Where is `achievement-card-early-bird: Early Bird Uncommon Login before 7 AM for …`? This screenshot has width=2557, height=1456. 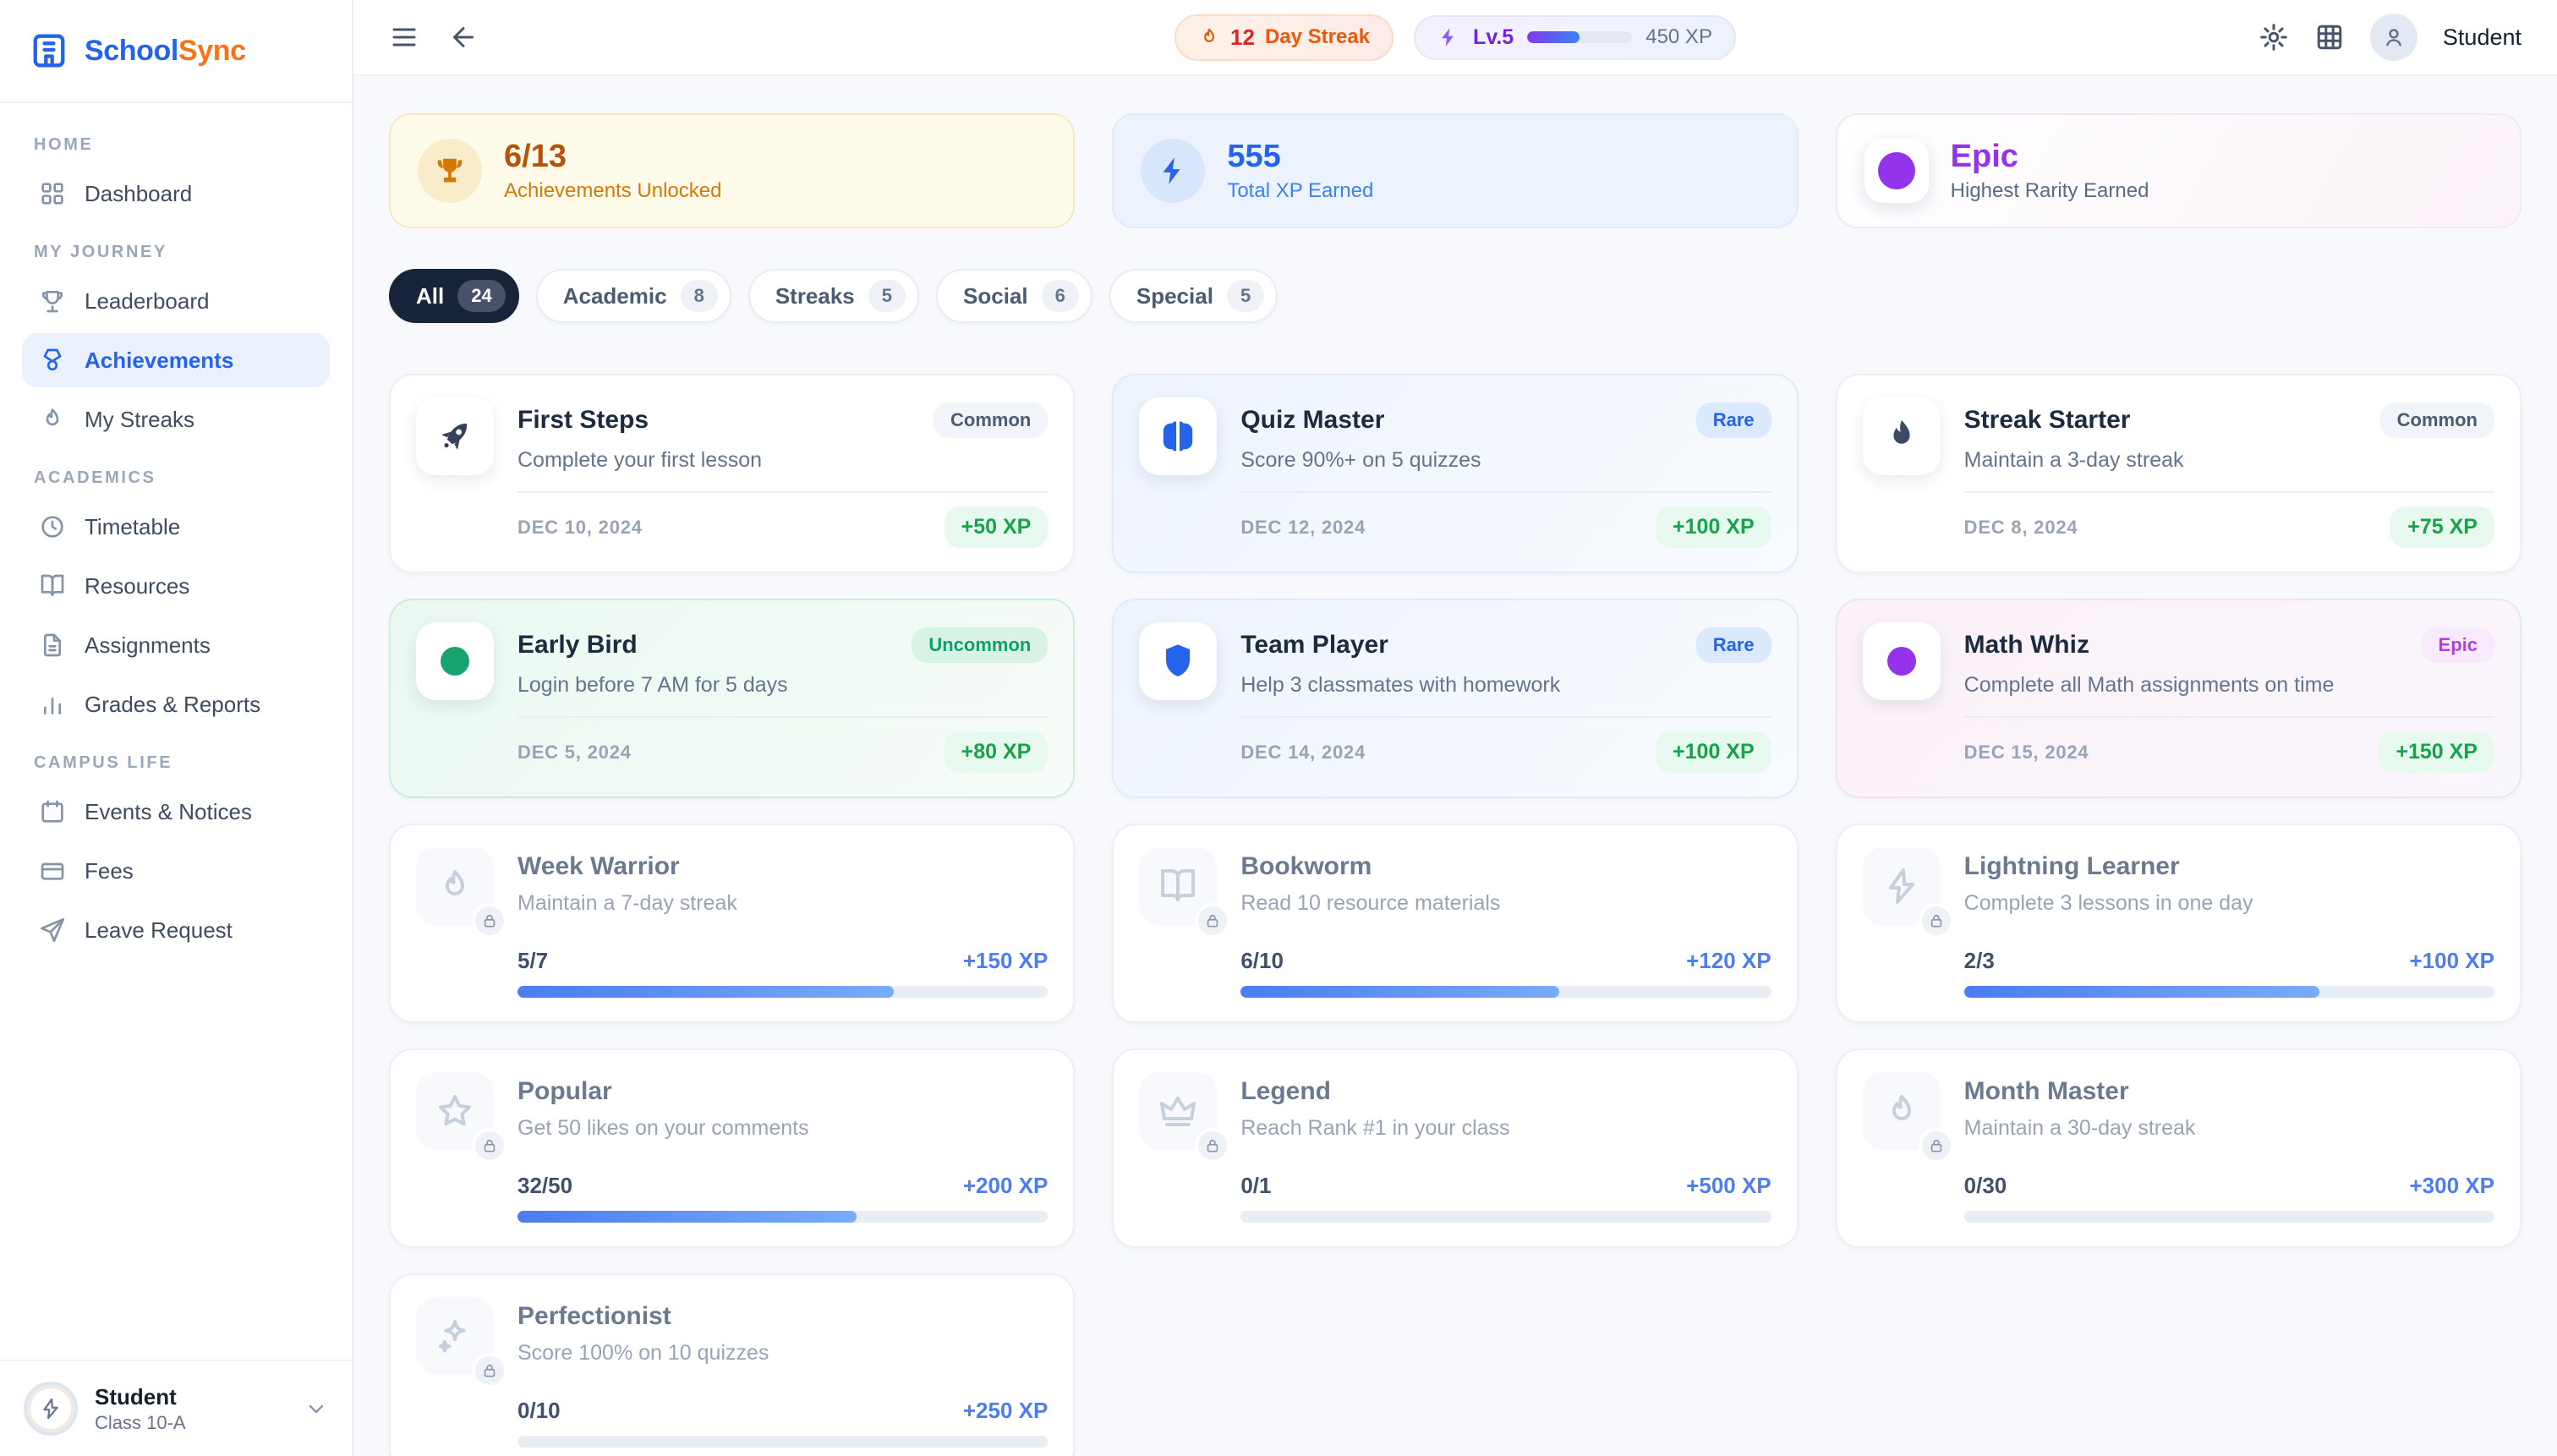 achievement-card-early-bird: Early Bird Uncommon Login before 7 AM for … is located at coordinates (732, 698).